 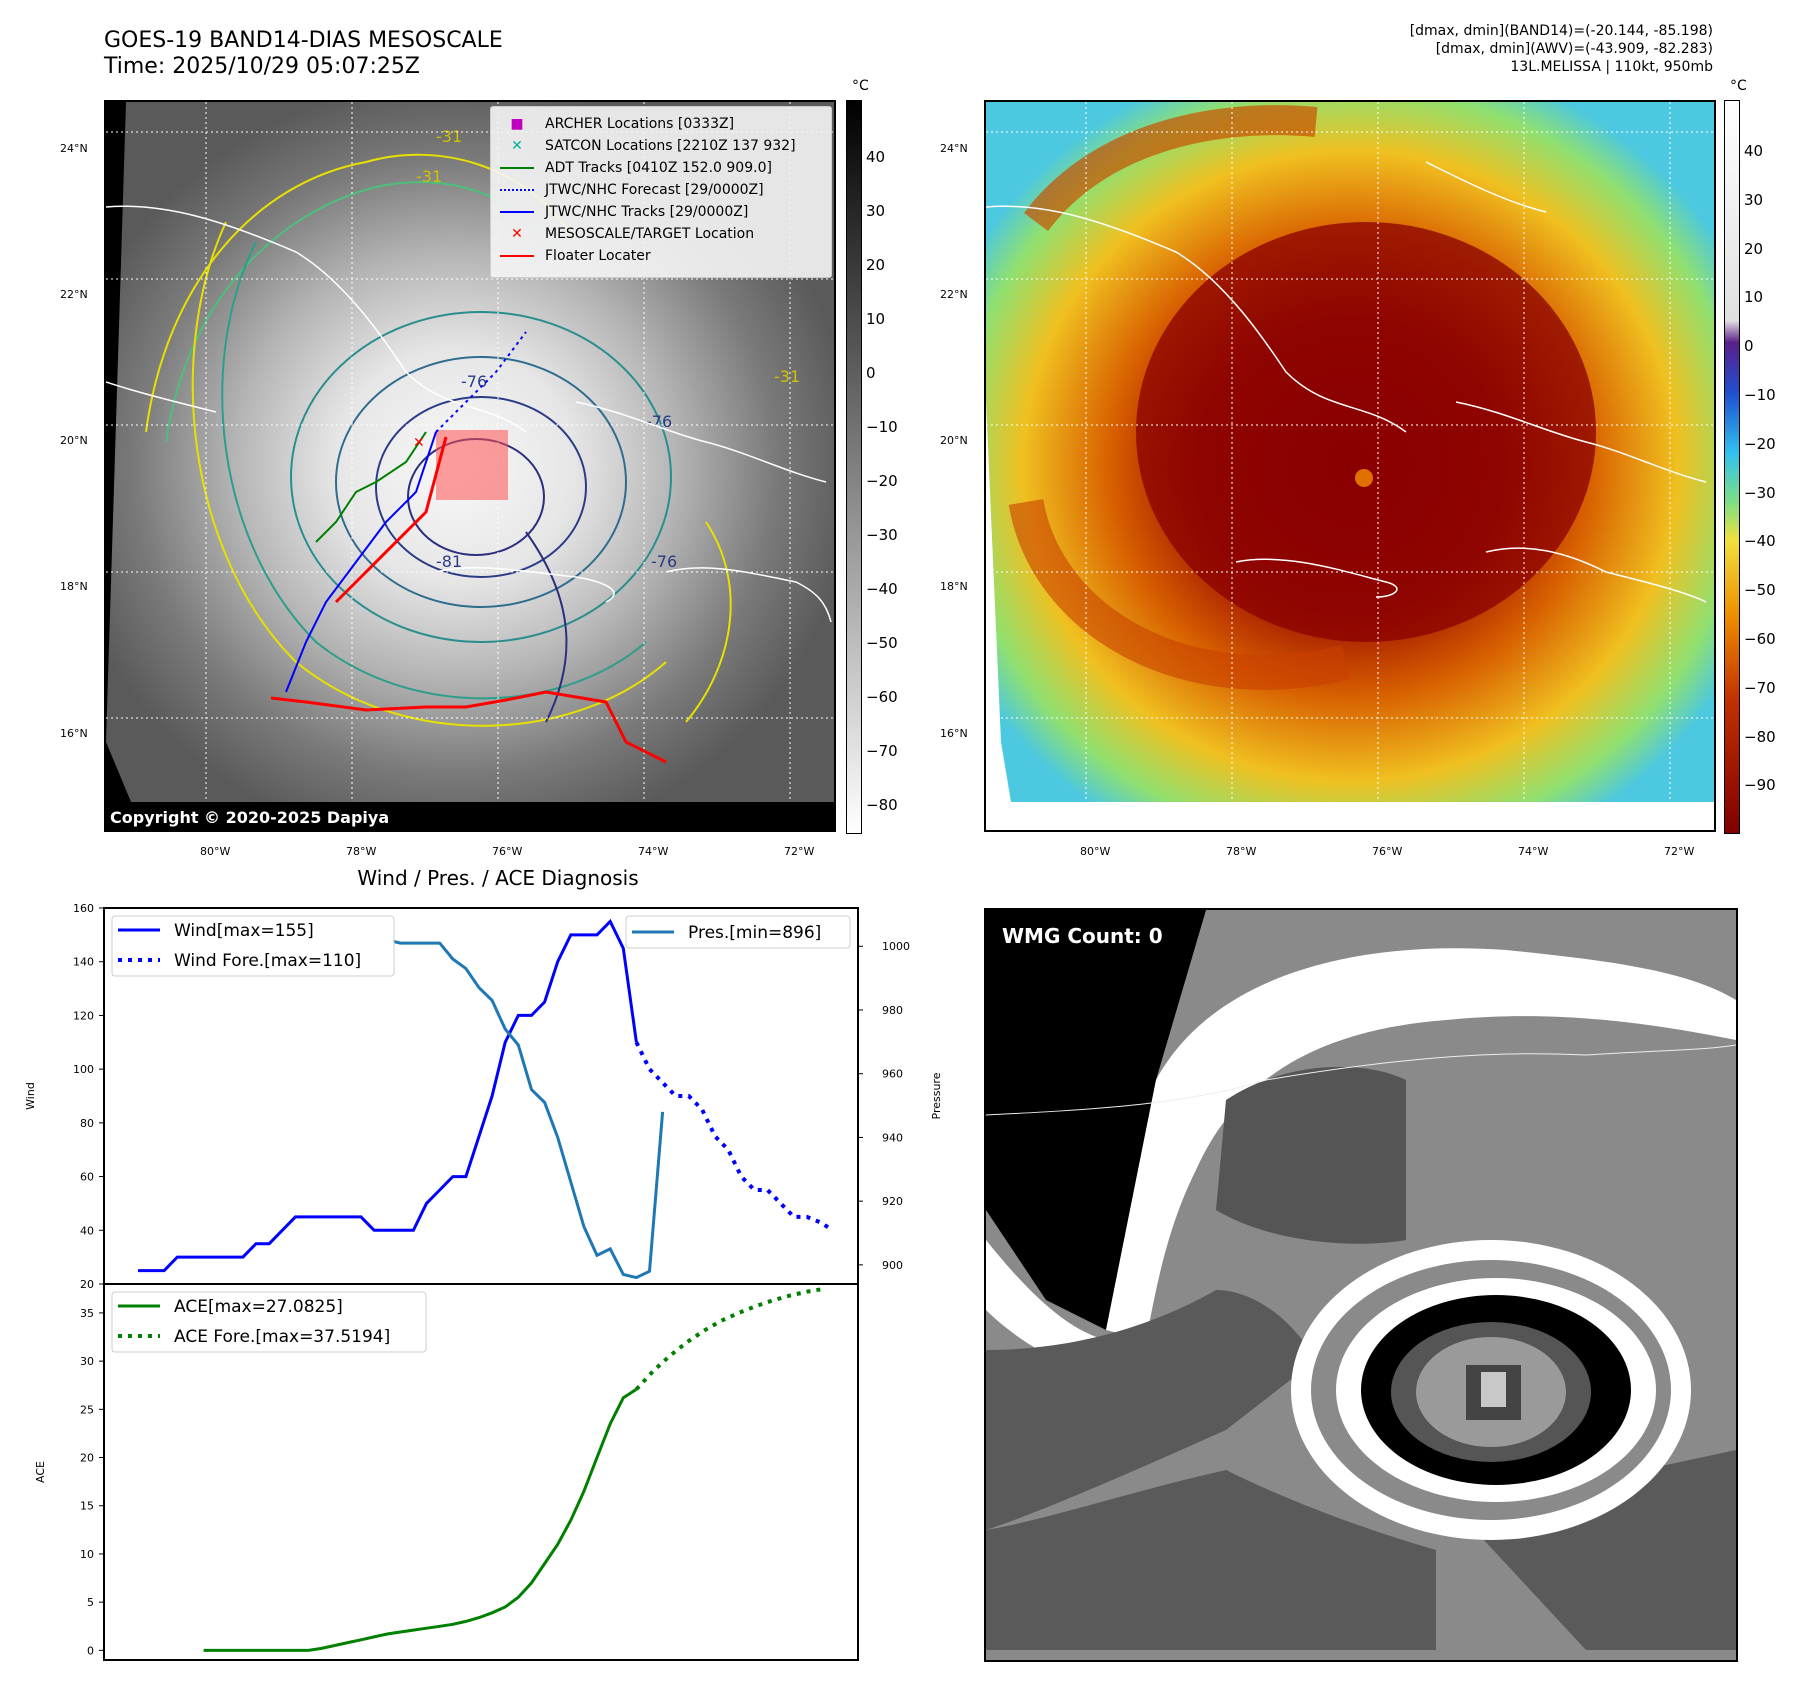 I want to click on wind-y-tick-label: 120, so click(x=83, y=1015).